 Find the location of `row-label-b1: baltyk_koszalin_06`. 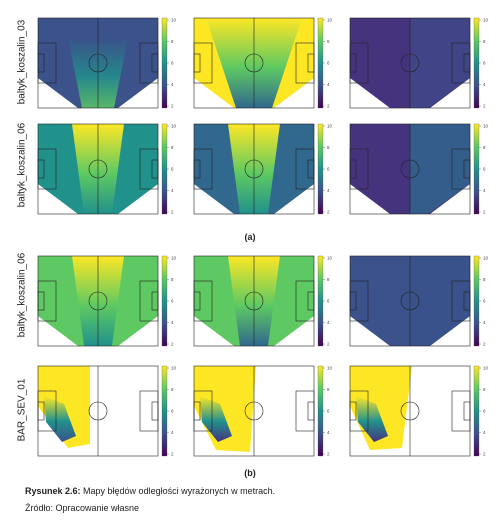

row-label-b1: baltyk_koszalin_06 is located at coordinates (22, 295).